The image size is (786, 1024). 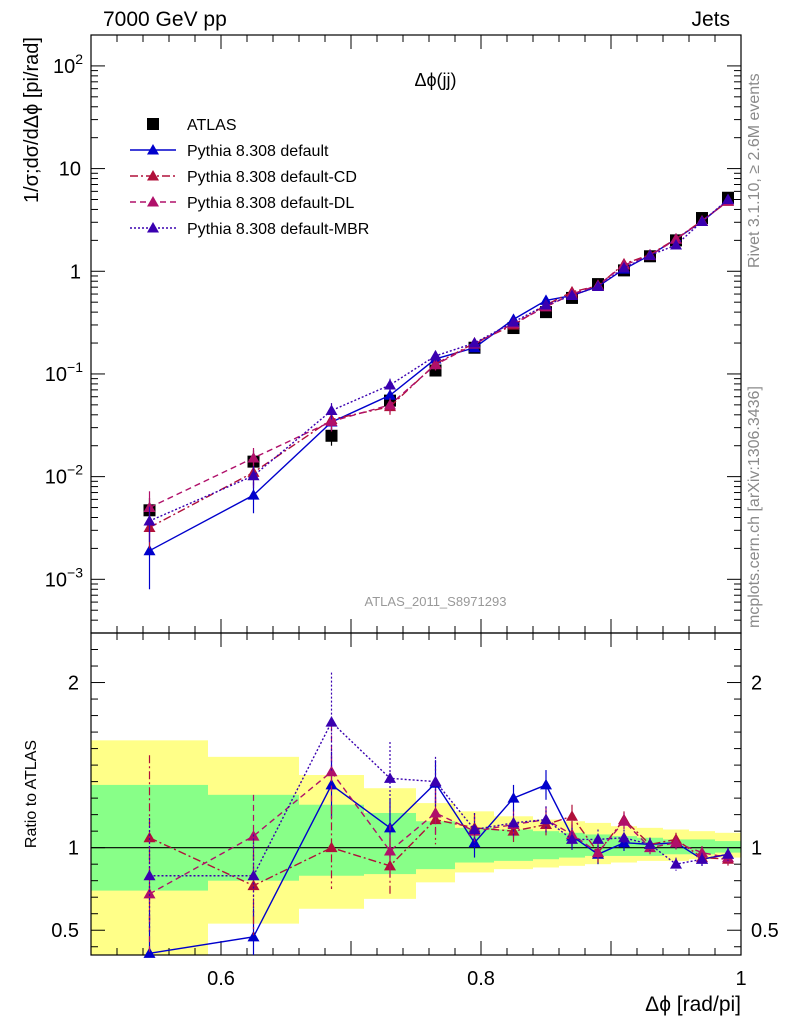 I want to click on ratio-y-tick-label-right: 0.5, so click(x=765, y=931).